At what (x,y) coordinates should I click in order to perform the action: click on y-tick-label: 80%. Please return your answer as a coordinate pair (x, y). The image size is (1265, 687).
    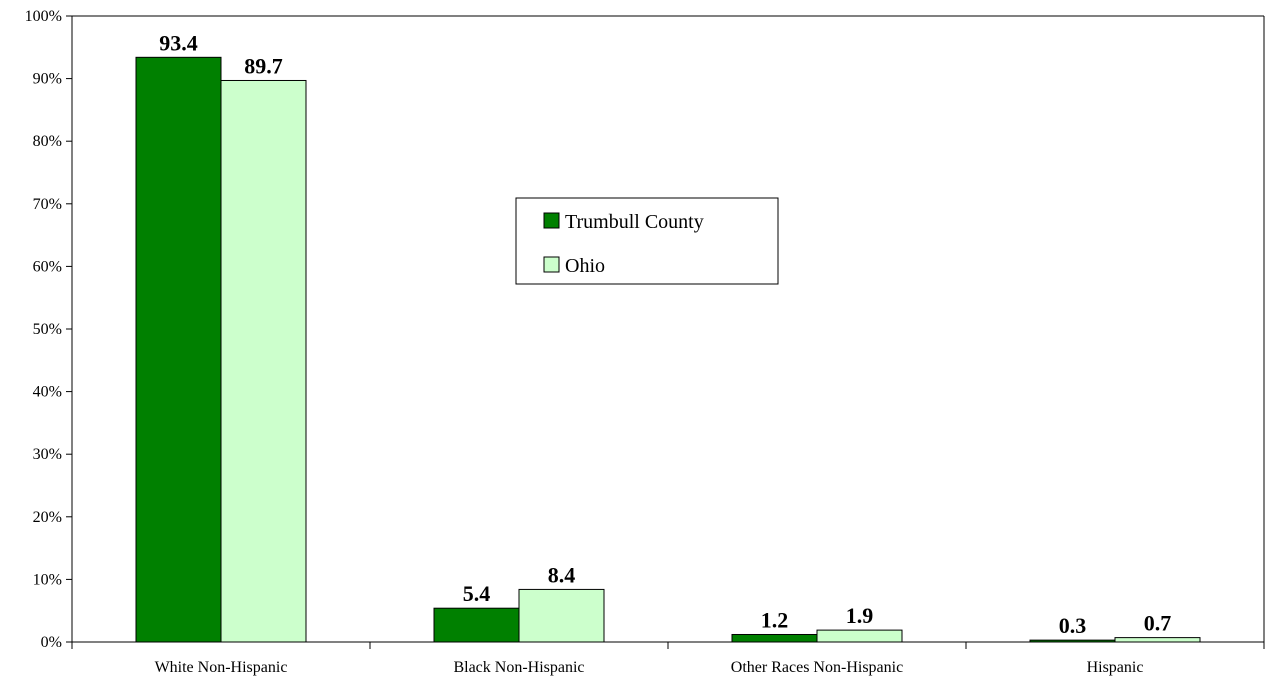
    Looking at the image, I should click on (47, 141).